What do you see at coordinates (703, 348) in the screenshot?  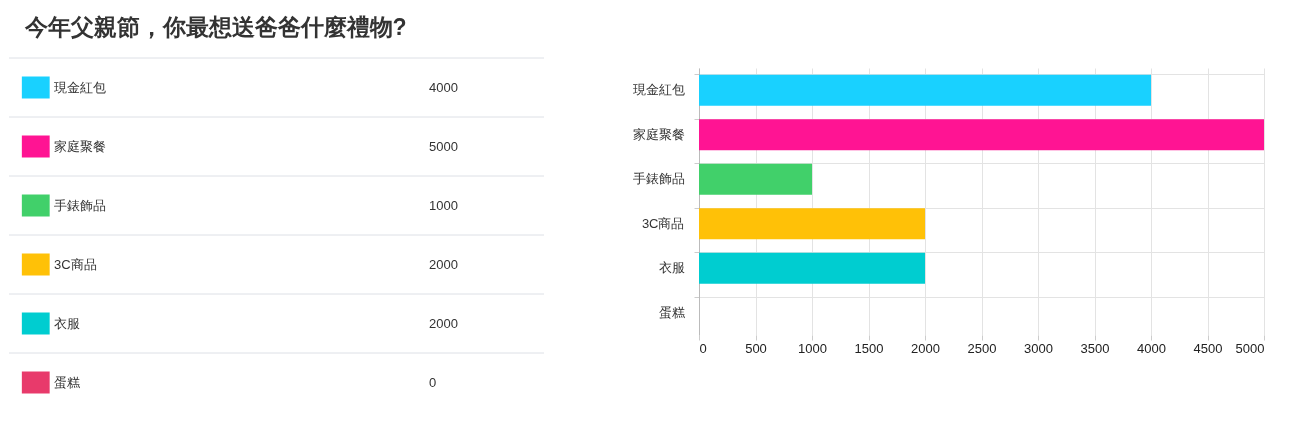 I see `x-tick-label: 0` at bounding box center [703, 348].